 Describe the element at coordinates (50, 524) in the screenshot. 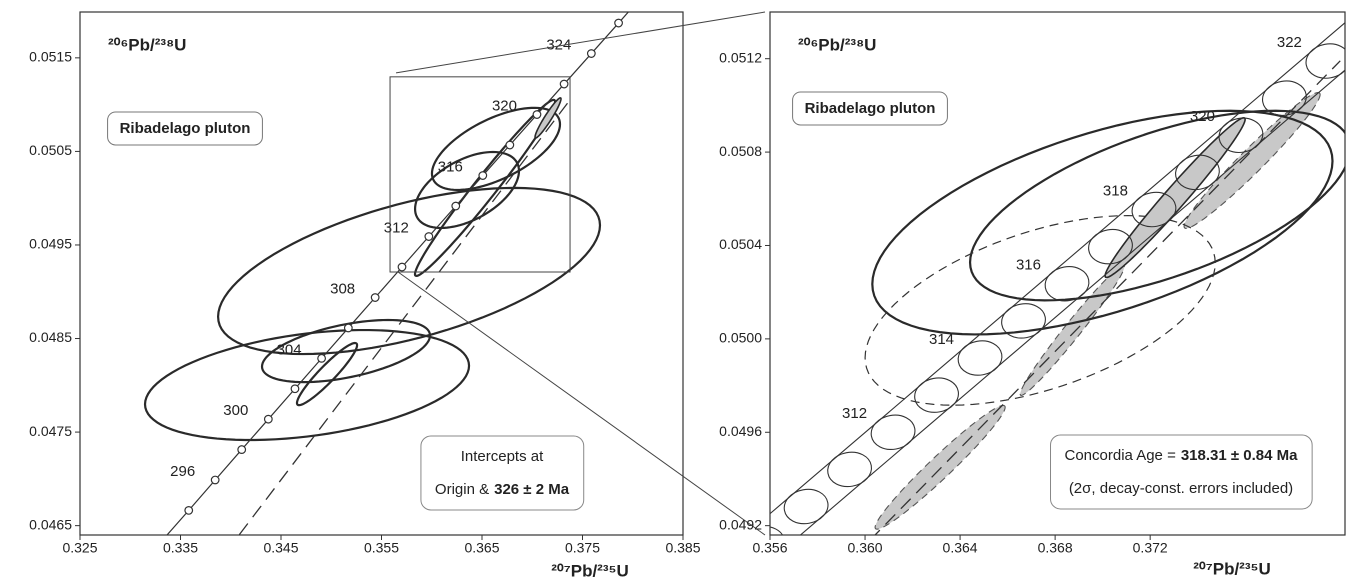

I see `y-tick-label: 0.0465` at that location.